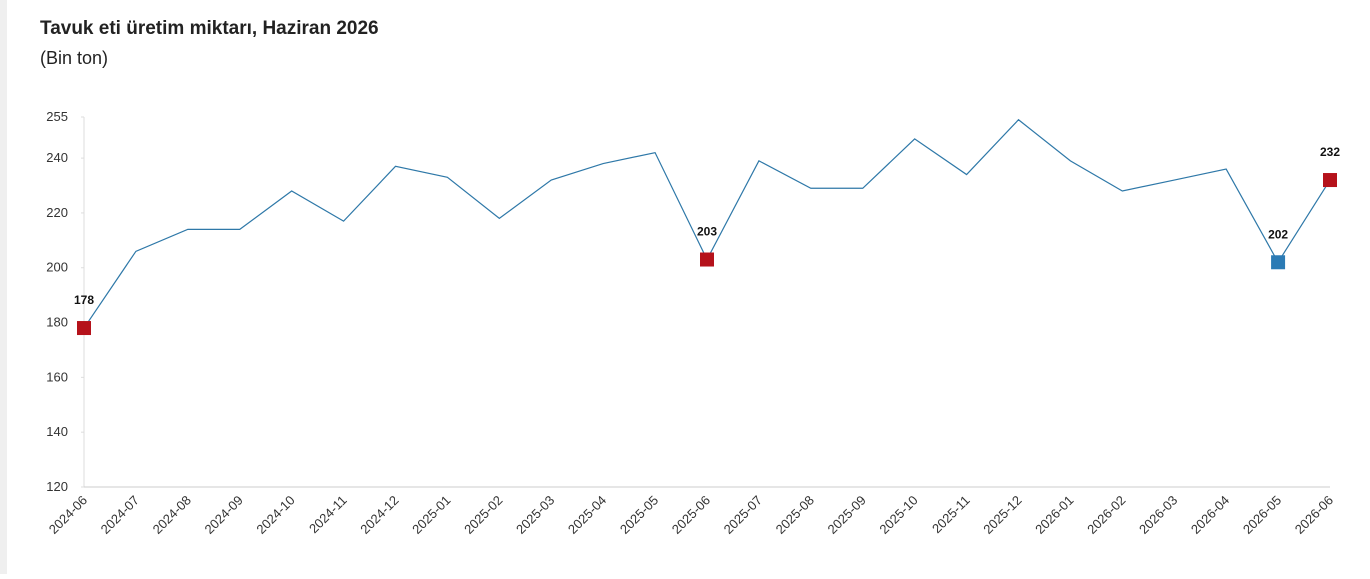  What do you see at coordinates (587, 515) in the screenshot?
I see `x-tick-label: 2025-04` at bounding box center [587, 515].